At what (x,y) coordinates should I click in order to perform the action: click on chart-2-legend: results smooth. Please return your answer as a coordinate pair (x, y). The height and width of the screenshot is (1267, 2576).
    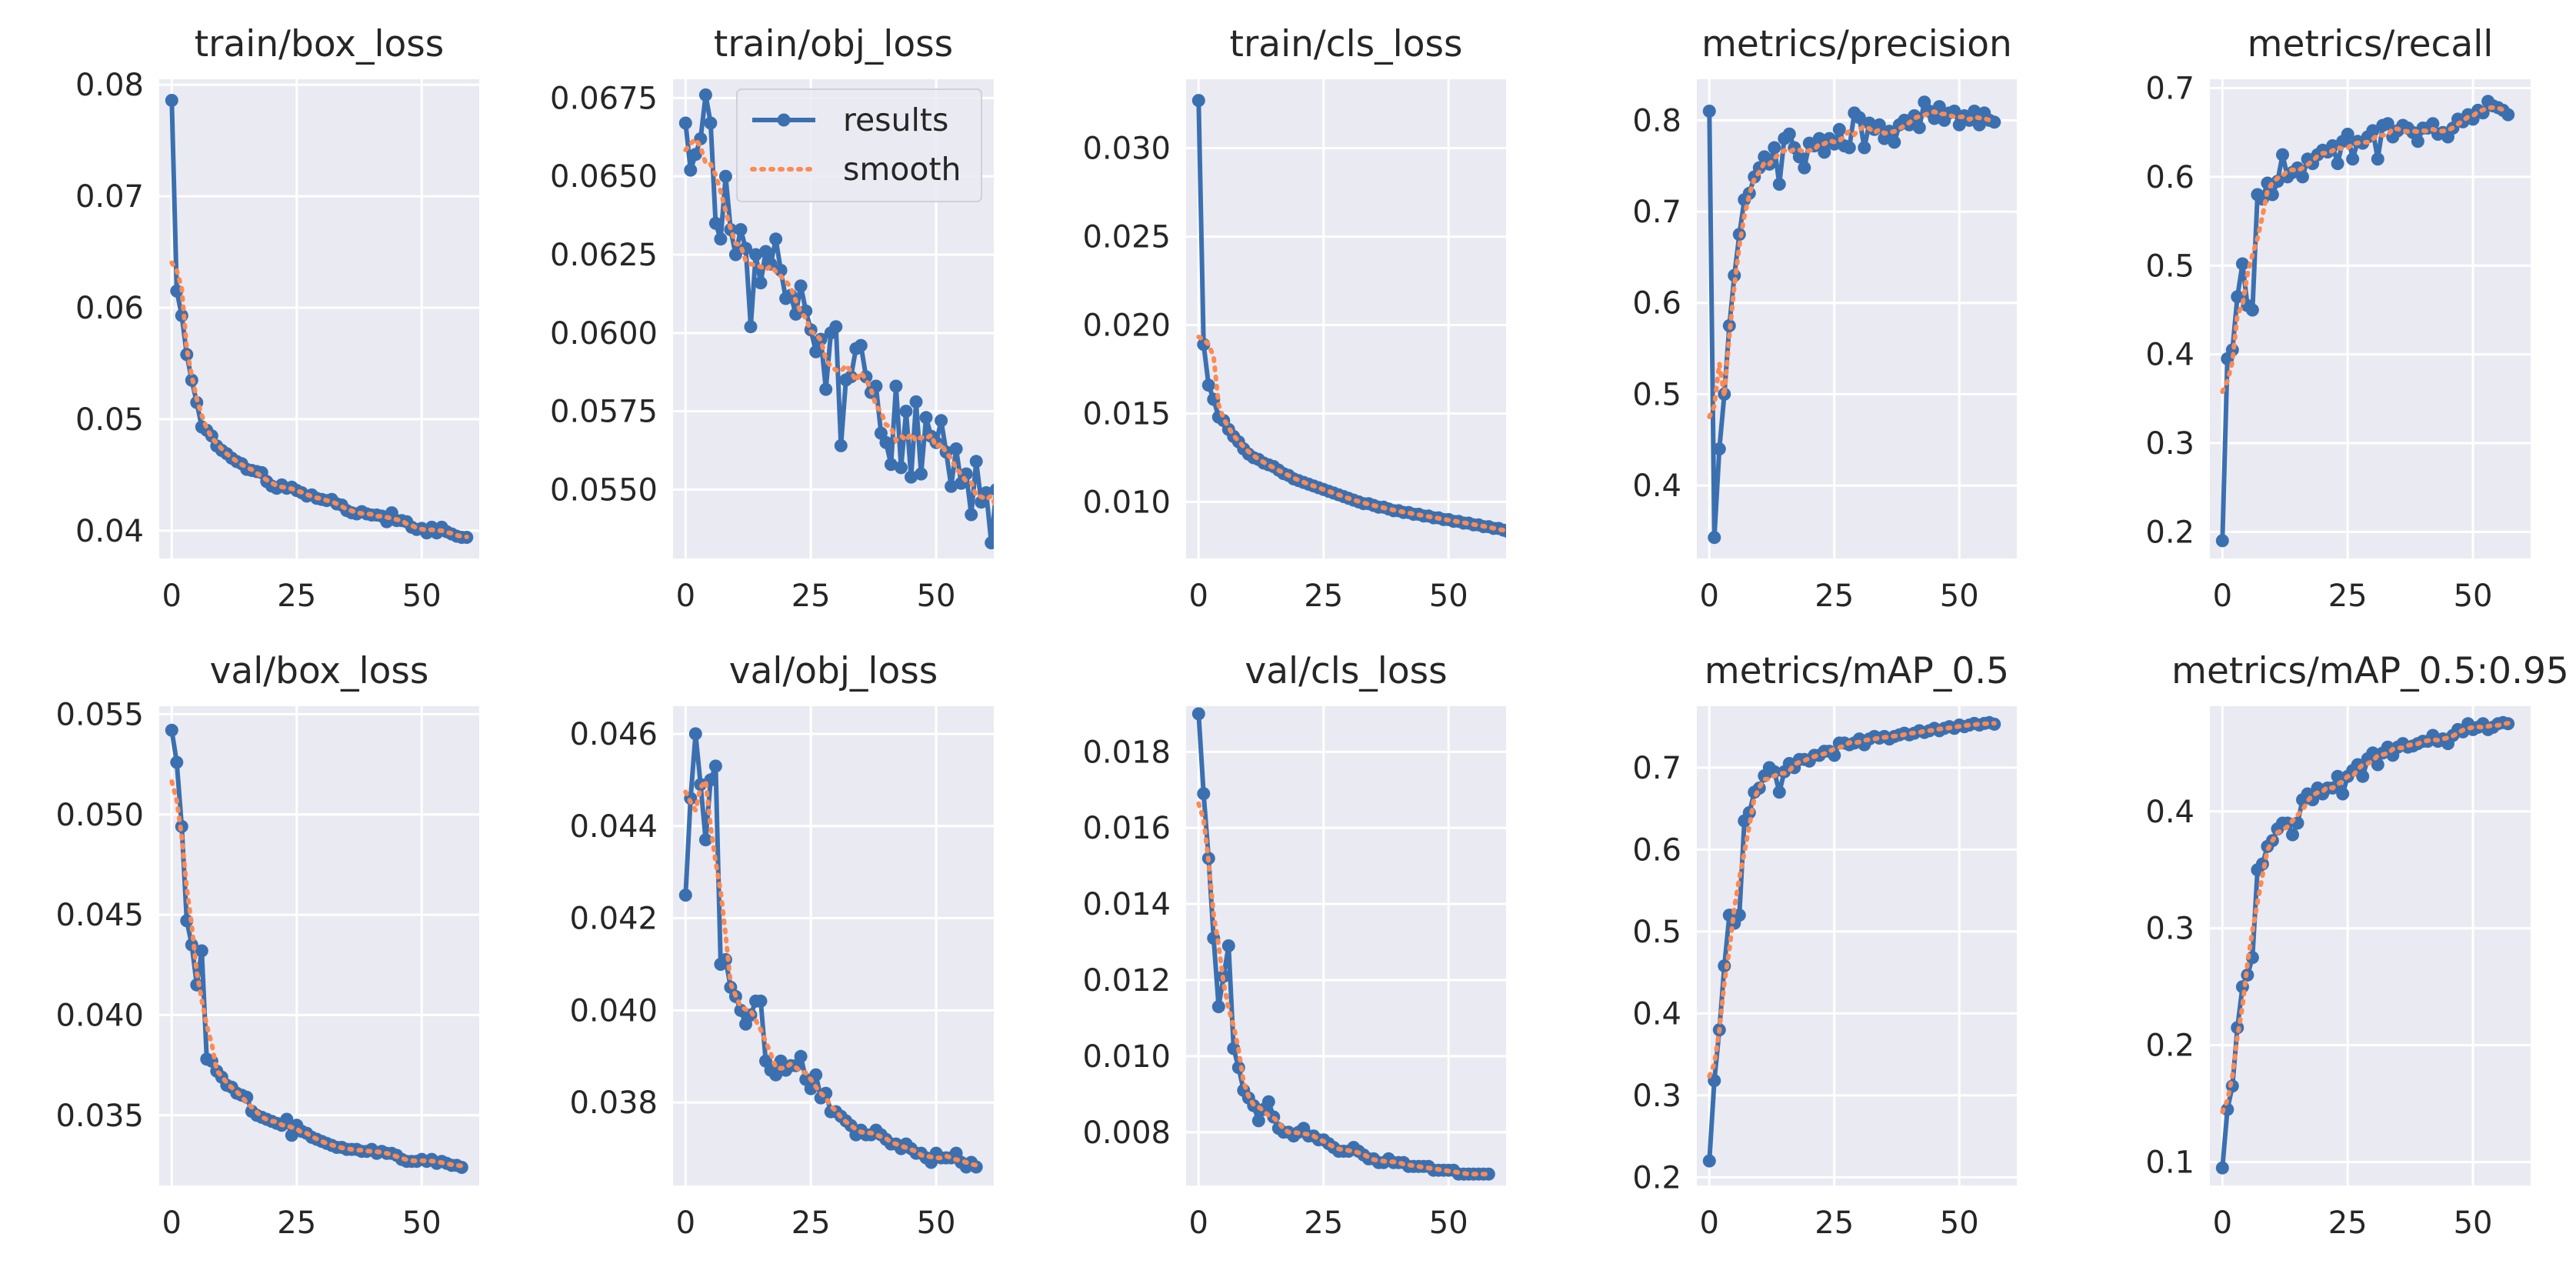
    Looking at the image, I should click on (859, 145).